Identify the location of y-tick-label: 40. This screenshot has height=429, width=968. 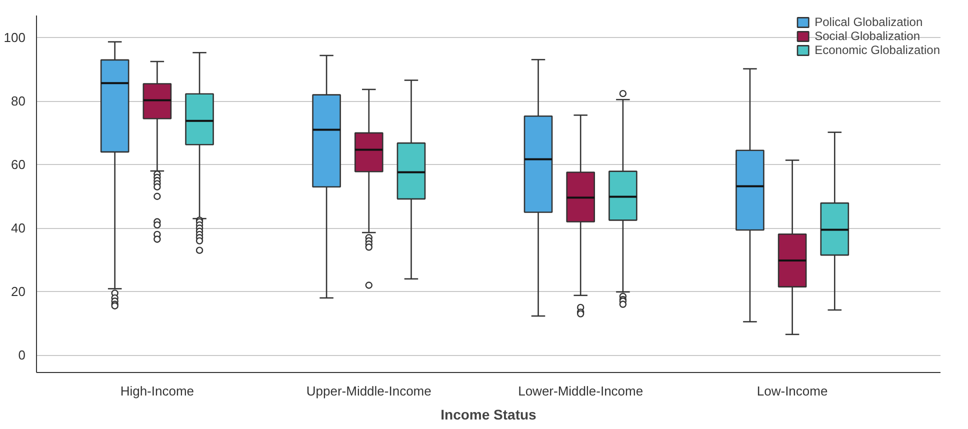
(18, 228).